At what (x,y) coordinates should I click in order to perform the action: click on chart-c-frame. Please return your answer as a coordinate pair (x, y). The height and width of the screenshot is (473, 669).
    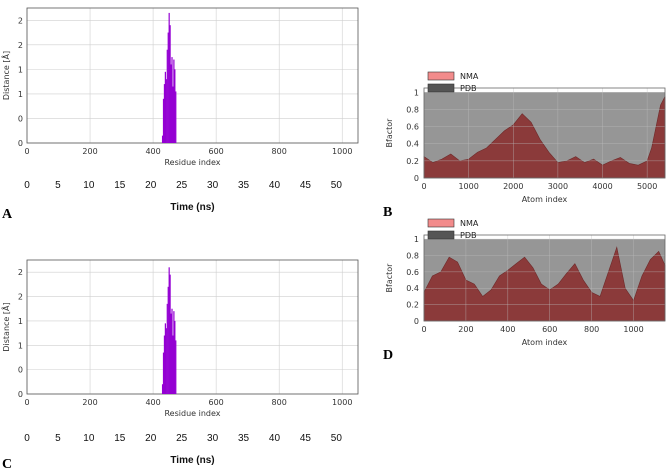
    Looking at the image, I should click on (192, 327).